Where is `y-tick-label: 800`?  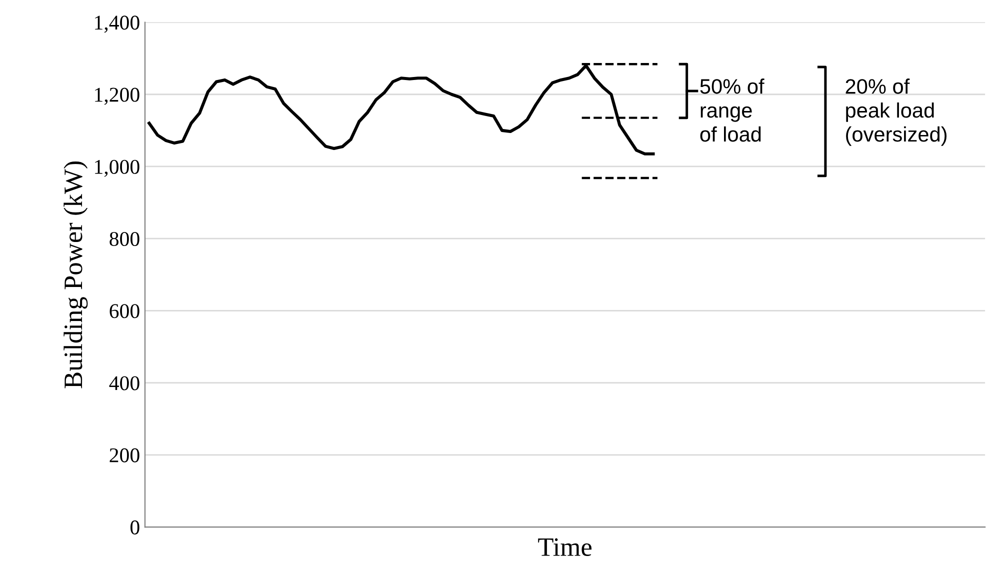 y-tick-label: 800 is located at coordinates (125, 239).